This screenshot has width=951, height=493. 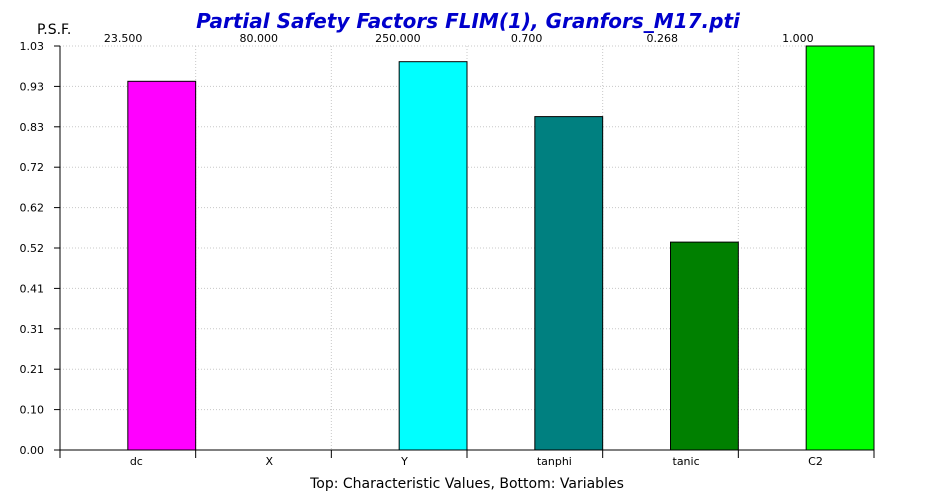 I want to click on y-axis-label: P.S.F., so click(x=54, y=30).